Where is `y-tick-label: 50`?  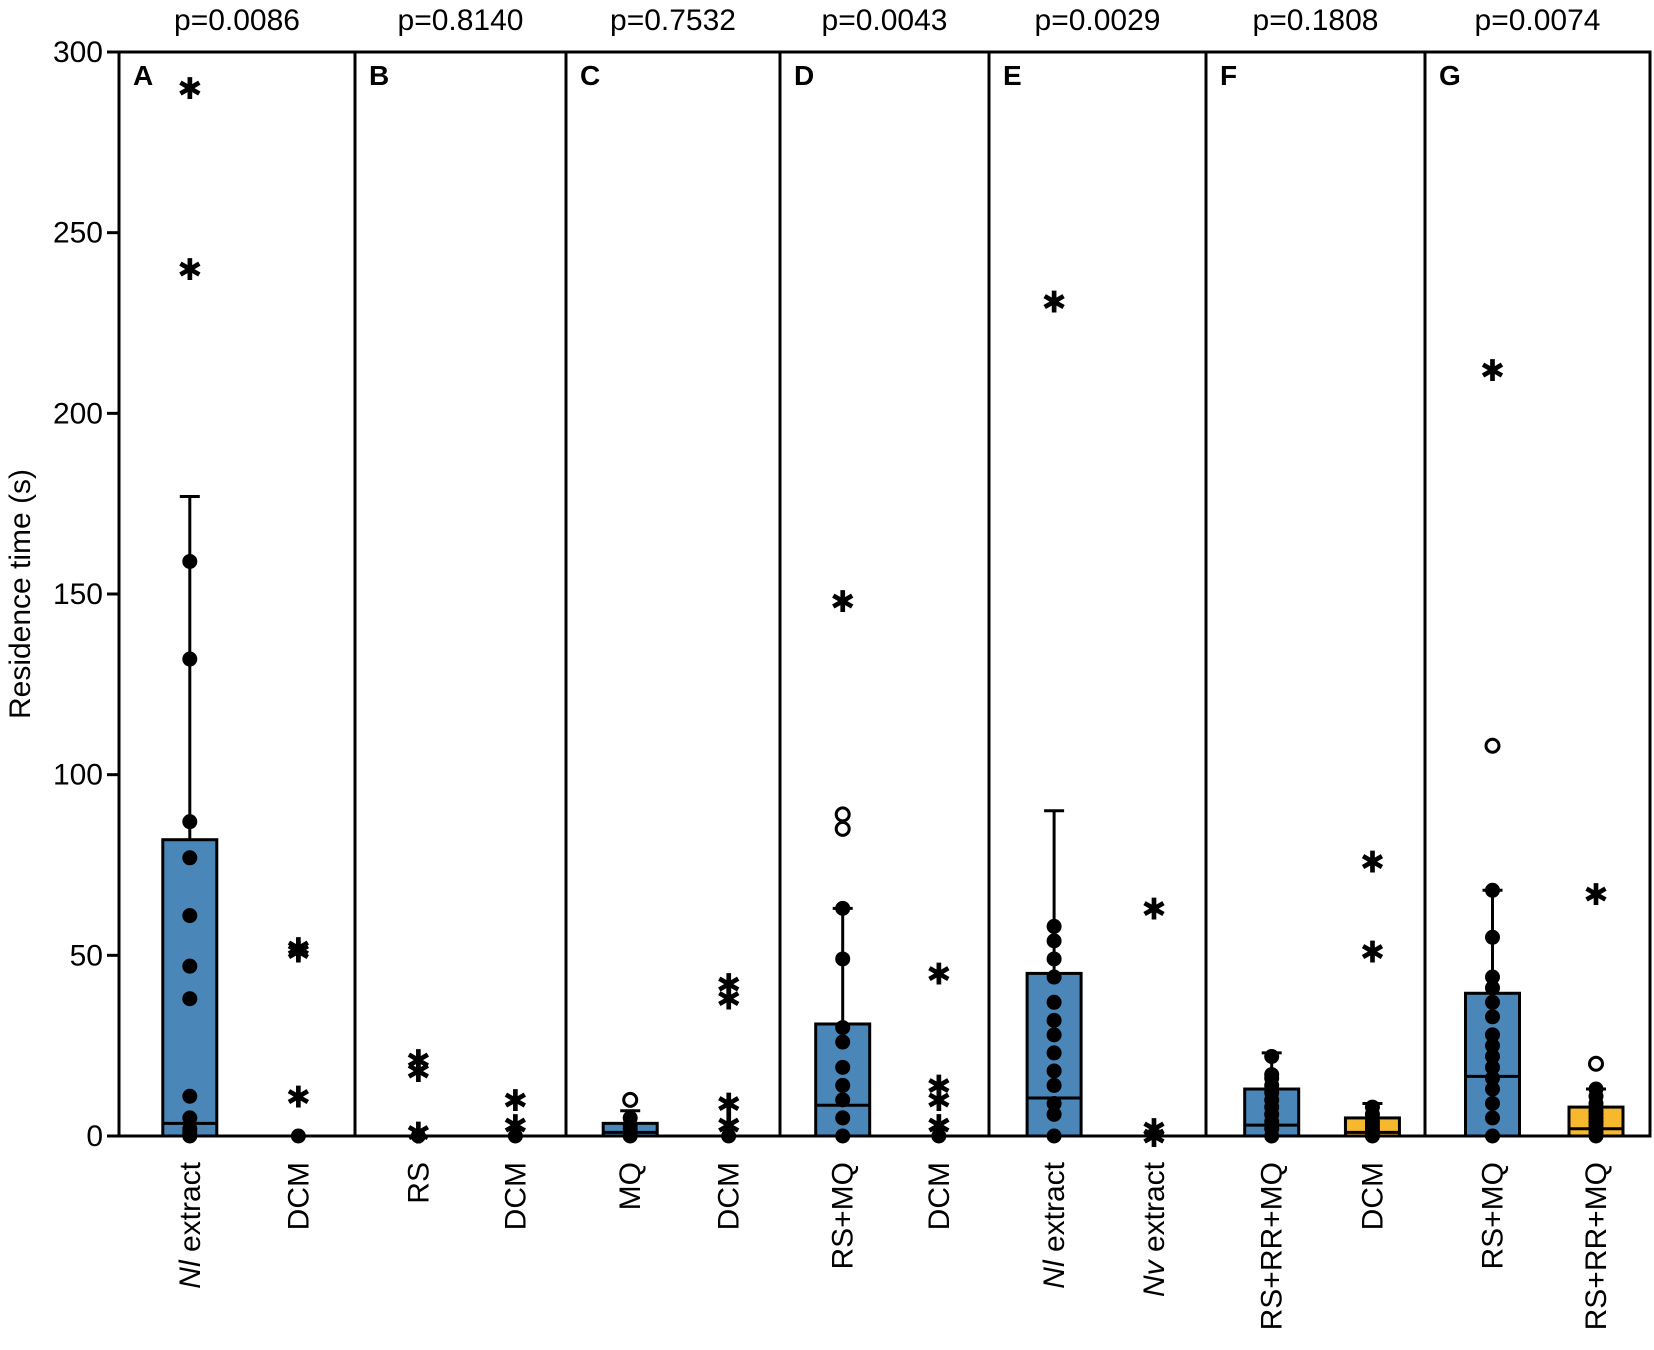
y-tick-label: 50 is located at coordinates (86, 955).